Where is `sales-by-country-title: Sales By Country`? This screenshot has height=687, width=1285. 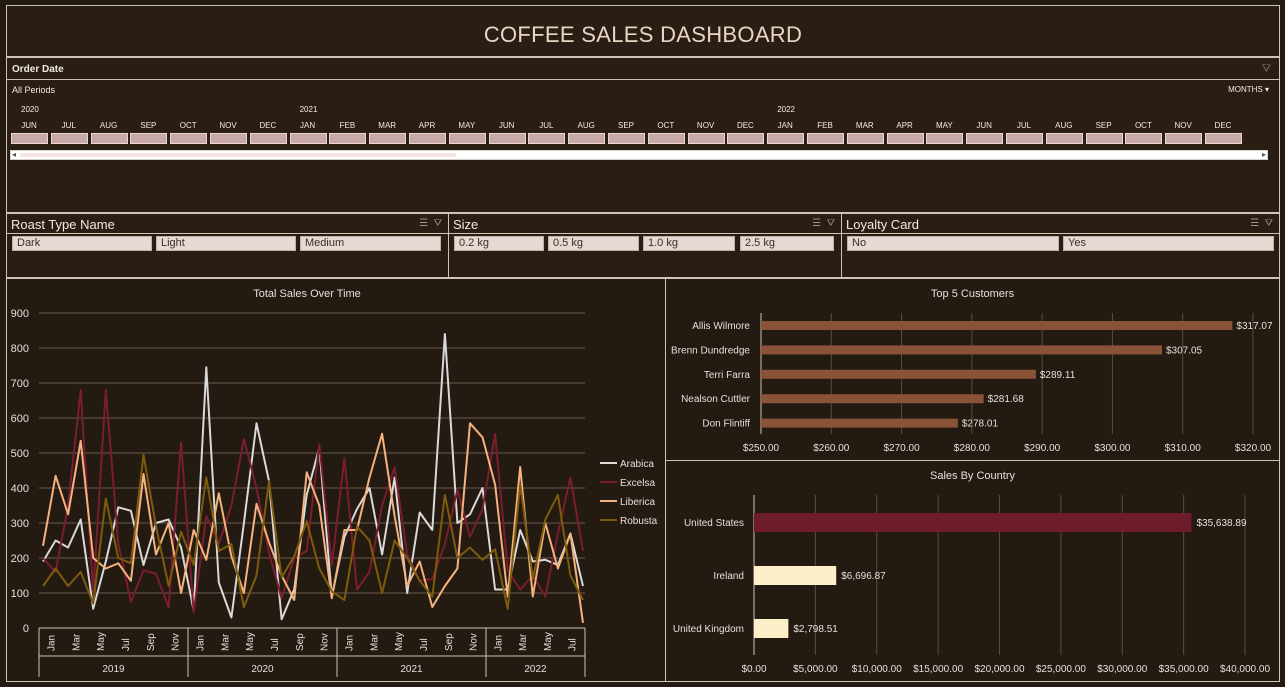
sales-by-country-title: Sales By Country is located at coordinates (972, 476).